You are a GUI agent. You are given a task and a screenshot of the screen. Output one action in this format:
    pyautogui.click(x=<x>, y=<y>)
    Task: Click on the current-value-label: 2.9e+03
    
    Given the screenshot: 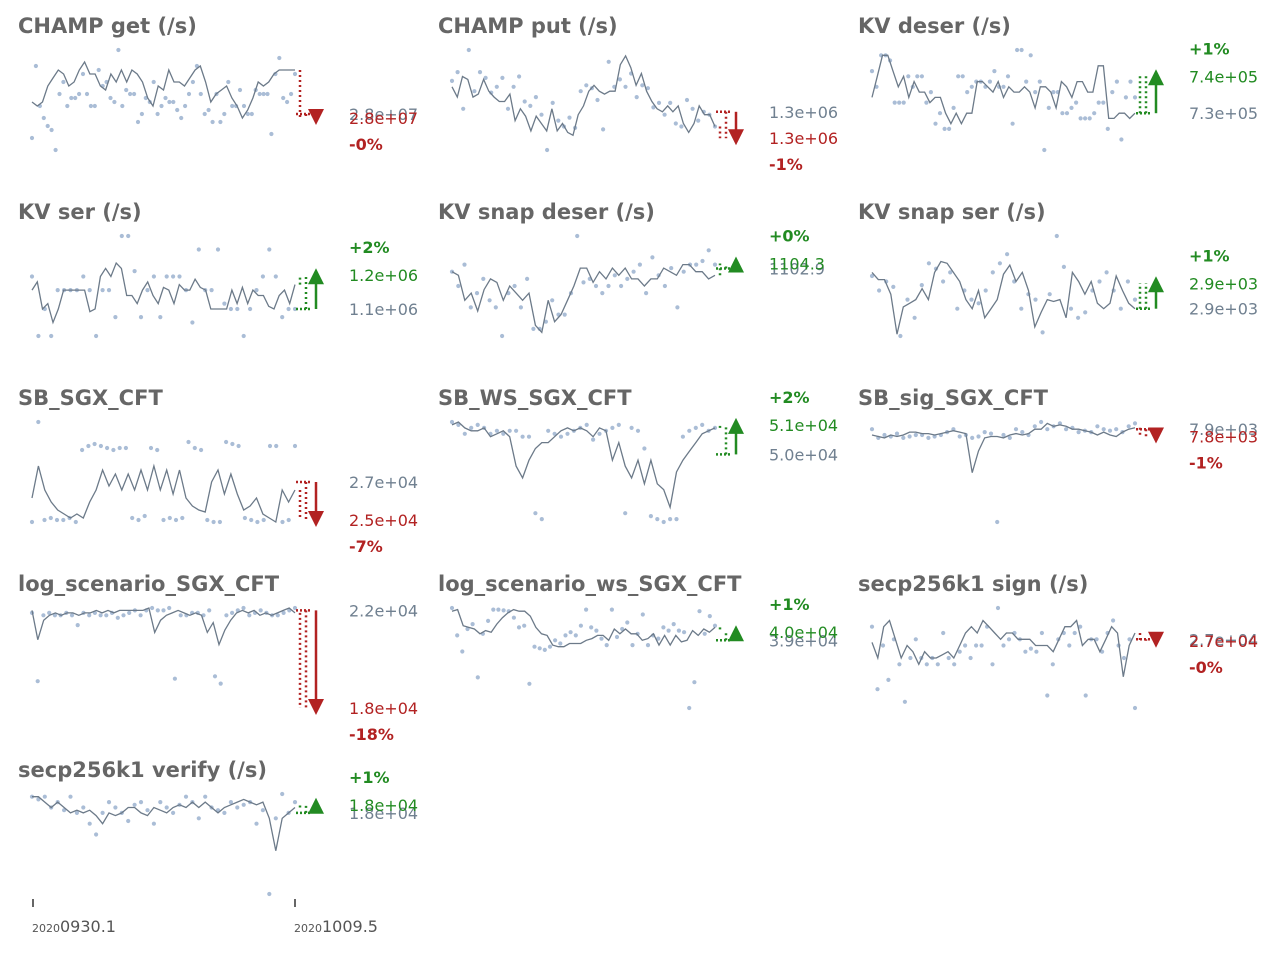 What is the action you would take?
    pyautogui.click(x=1223, y=283)
    